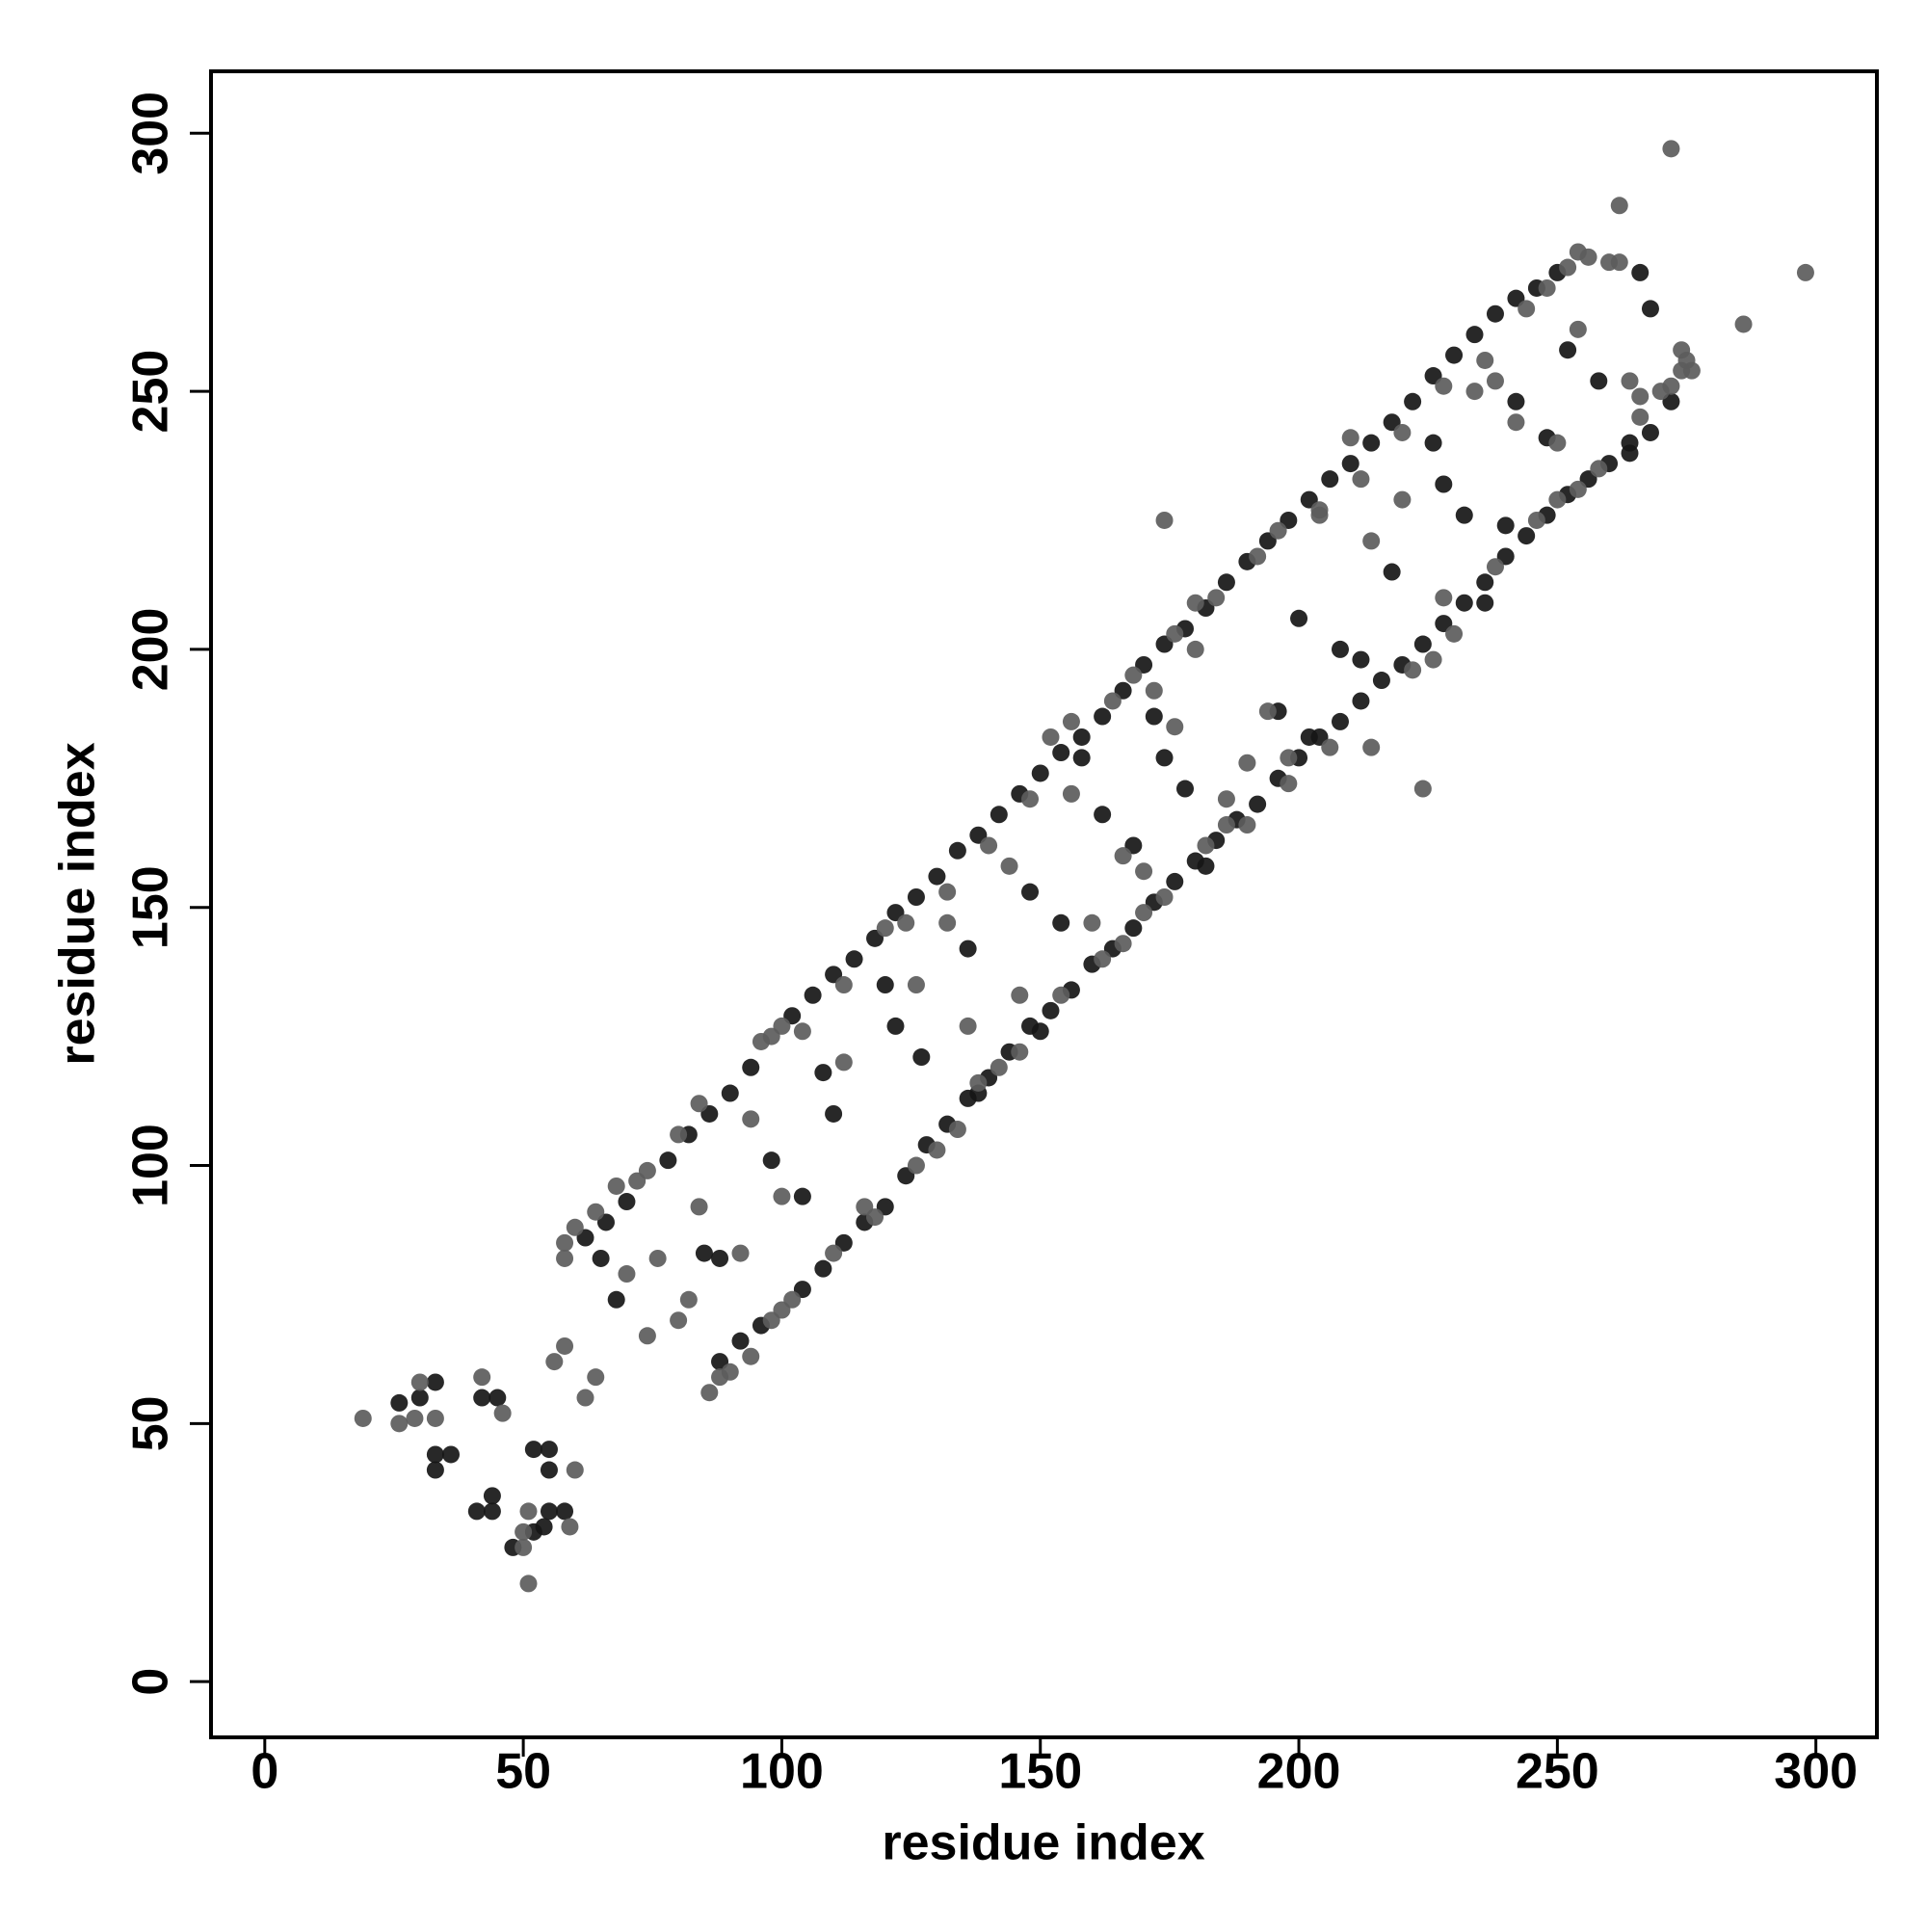 Image resolution: width=1927 pixels, height=1932 pixels. Describe the element at coordinates (151, 133) in the screenshot. I see `y-tick-label: 300` at that location.